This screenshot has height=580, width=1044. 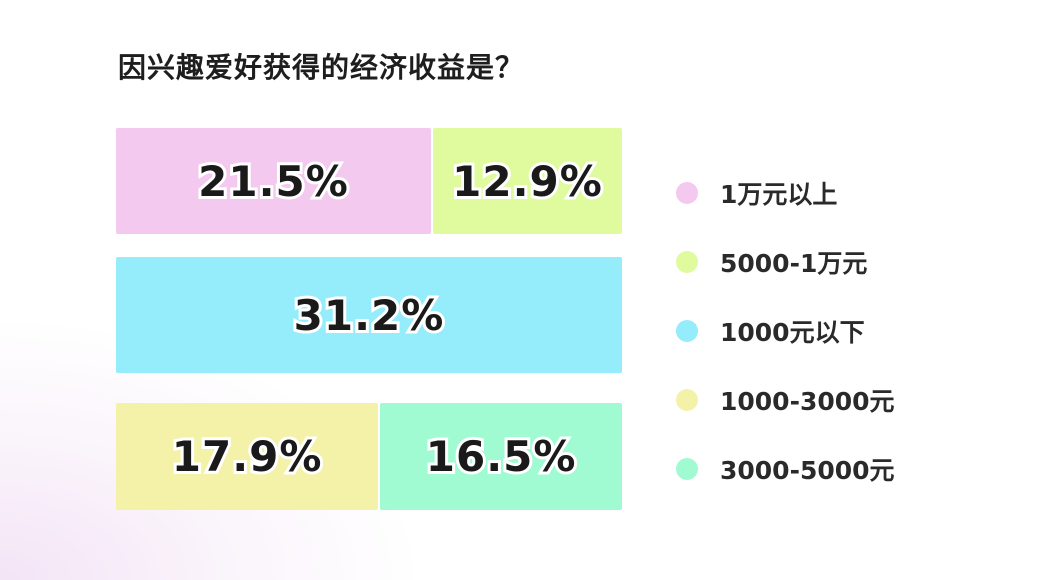 What do you see at coordinates (807, 401) in the screenshot?
I see `legend-label: 1000-3000元` at bounding box center [807, 401].